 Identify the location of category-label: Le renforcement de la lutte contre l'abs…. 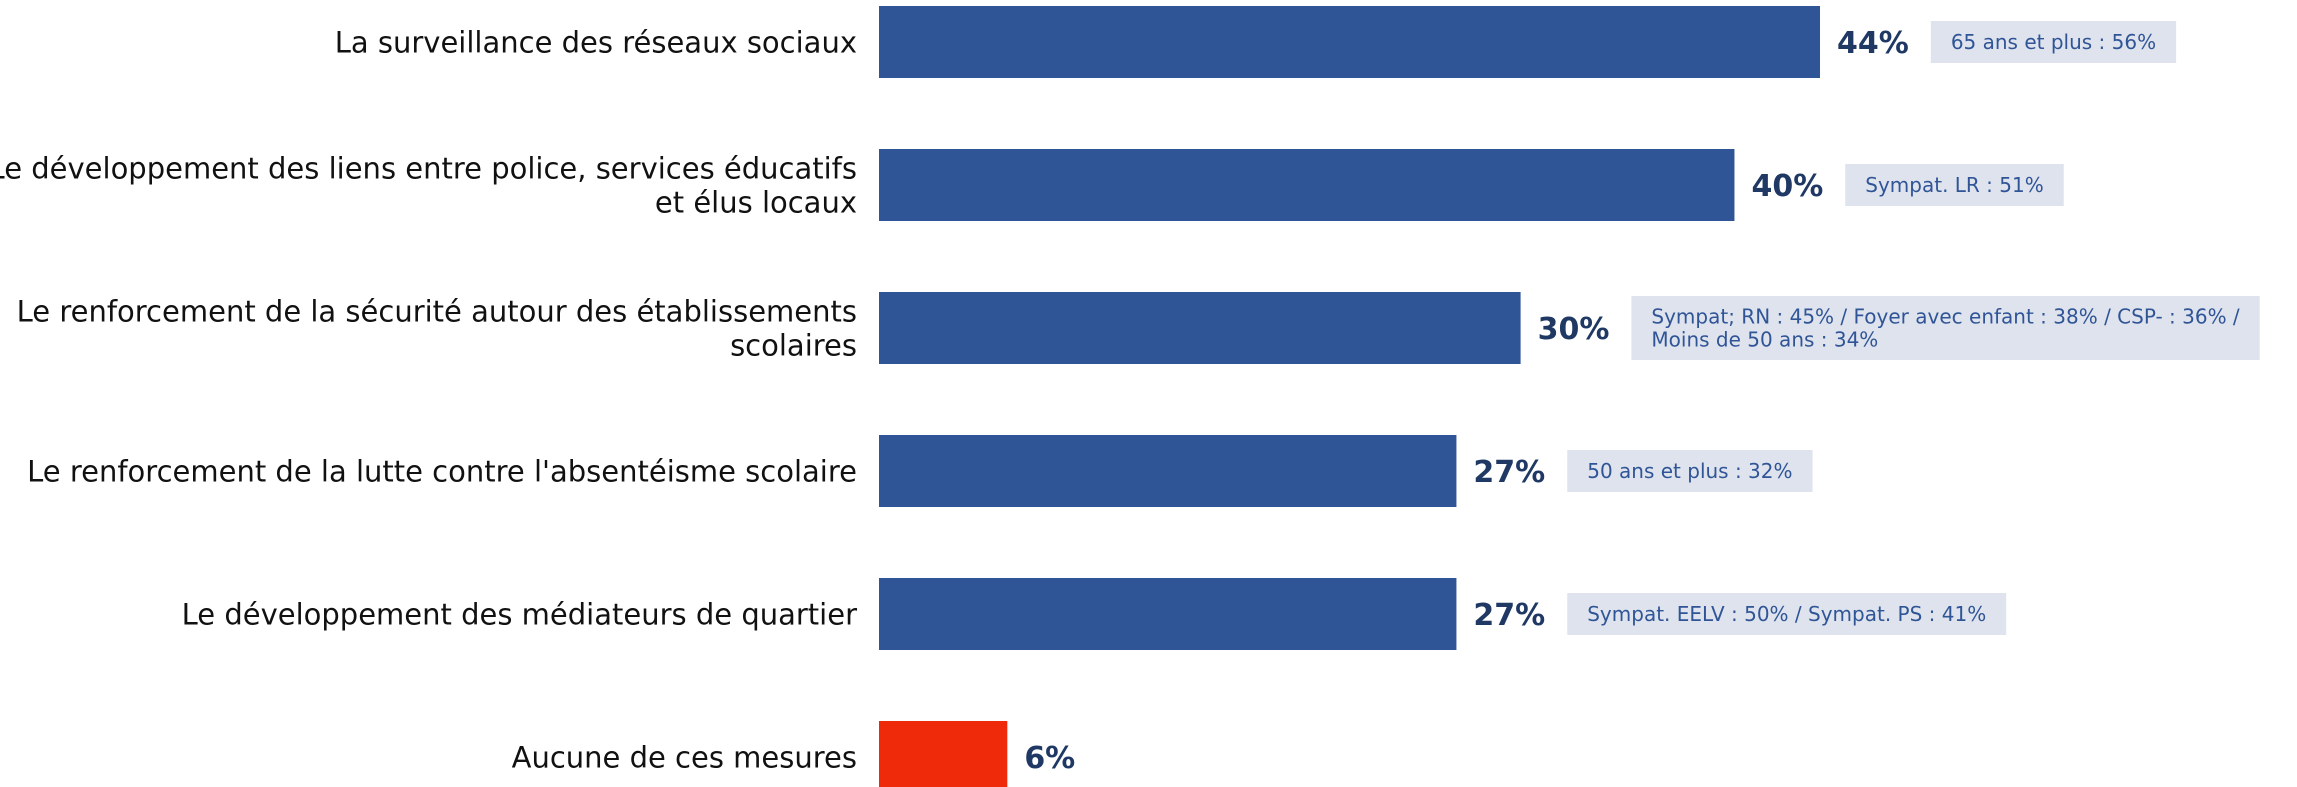
(442, 471).